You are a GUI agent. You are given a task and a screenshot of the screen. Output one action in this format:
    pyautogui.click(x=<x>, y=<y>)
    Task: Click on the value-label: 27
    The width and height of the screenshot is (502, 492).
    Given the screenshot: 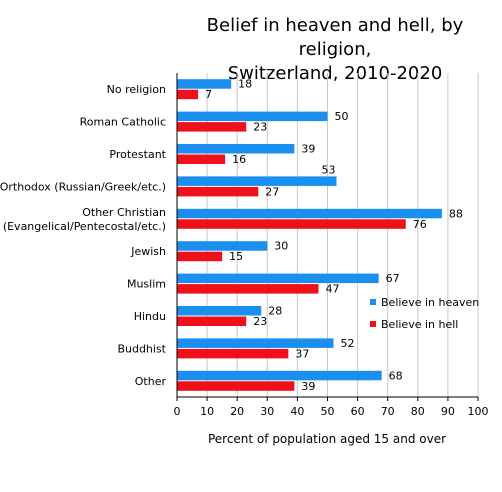 What is the action you would take?
    pyautogui.click(x=272, y=191)
    